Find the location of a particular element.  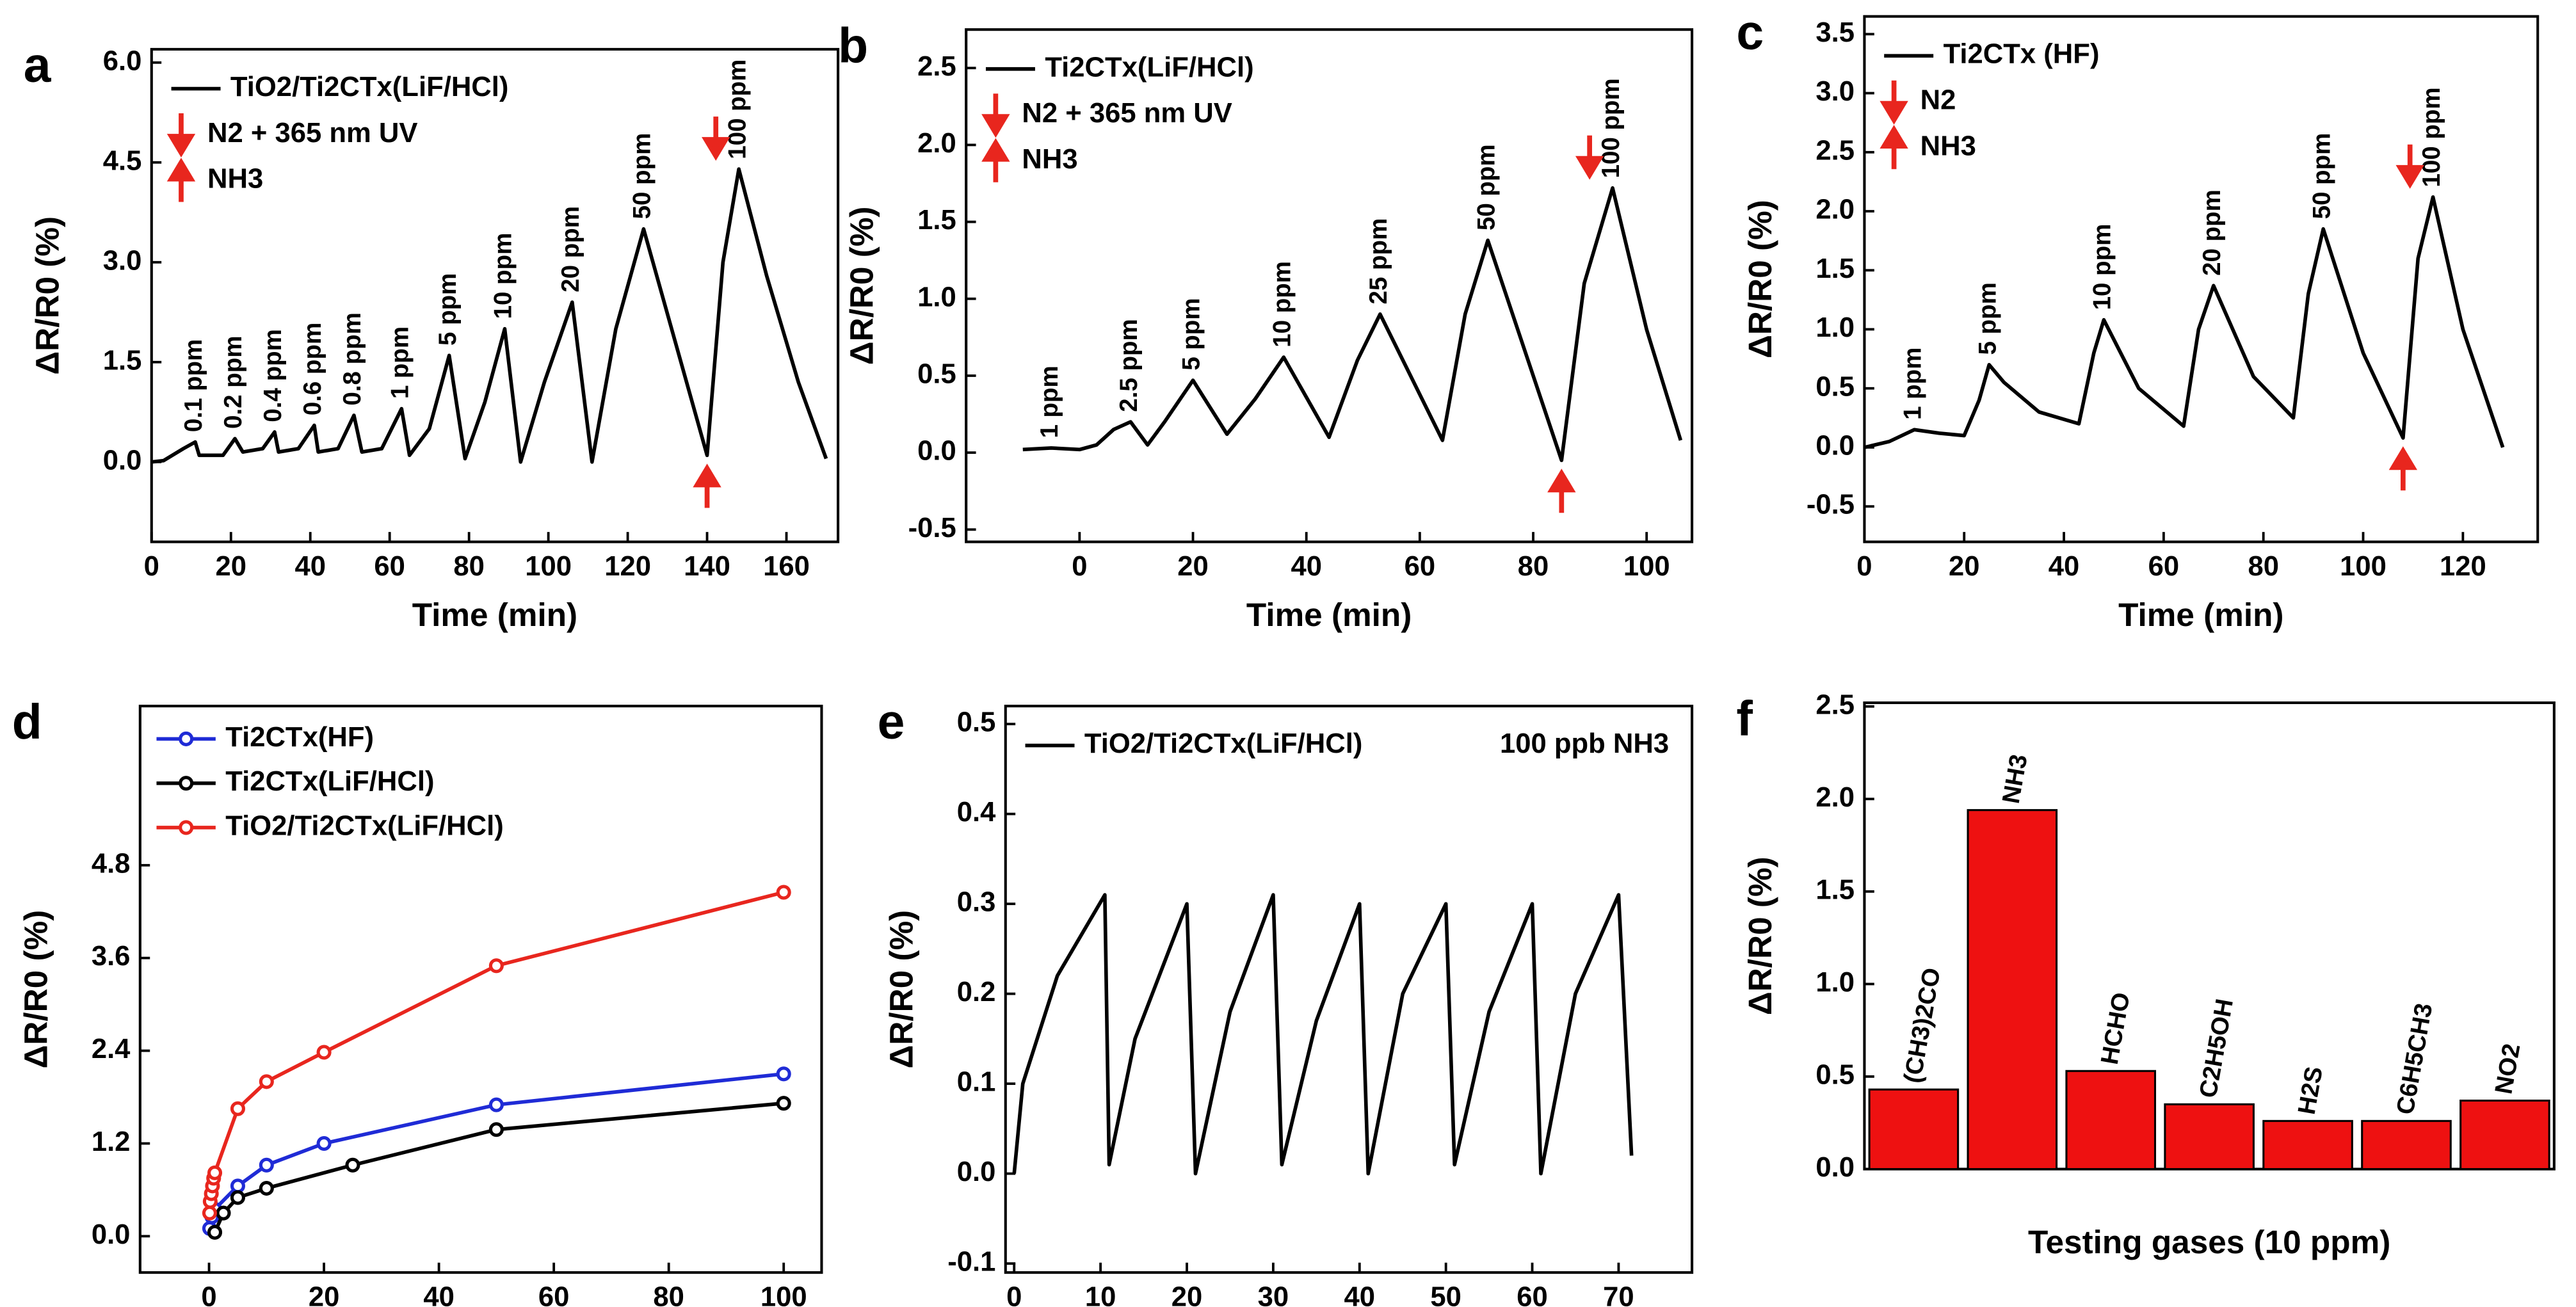

peak-label: 0.1 ppm is located at coordinates (193, 385).